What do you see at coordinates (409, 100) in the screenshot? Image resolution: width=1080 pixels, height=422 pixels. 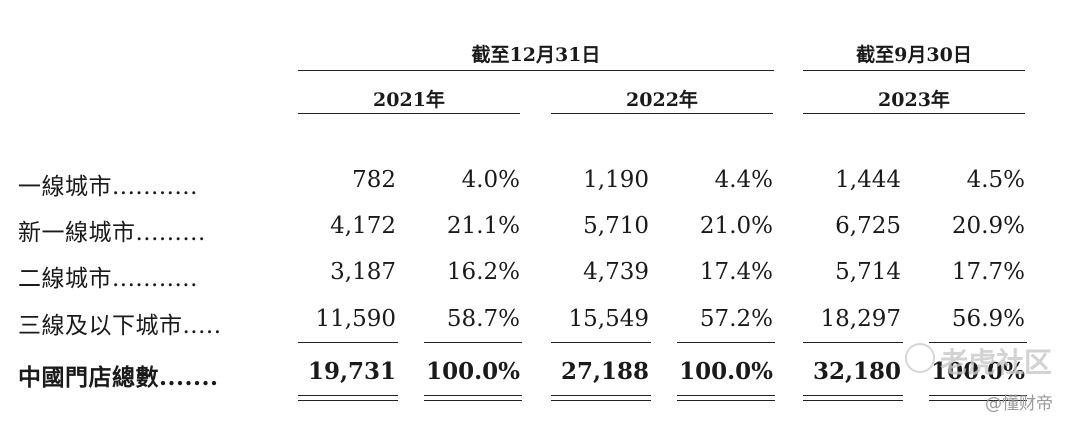 I see `year-2021: 2021年` at bounding box center [409, 100].